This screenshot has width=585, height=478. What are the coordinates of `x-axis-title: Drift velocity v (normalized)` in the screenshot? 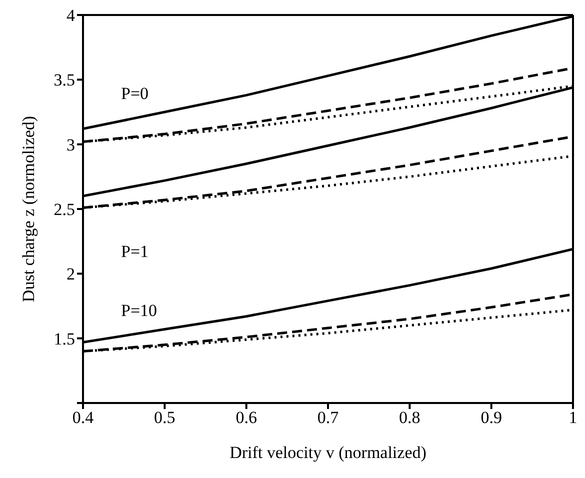 It's located at (328, 452).